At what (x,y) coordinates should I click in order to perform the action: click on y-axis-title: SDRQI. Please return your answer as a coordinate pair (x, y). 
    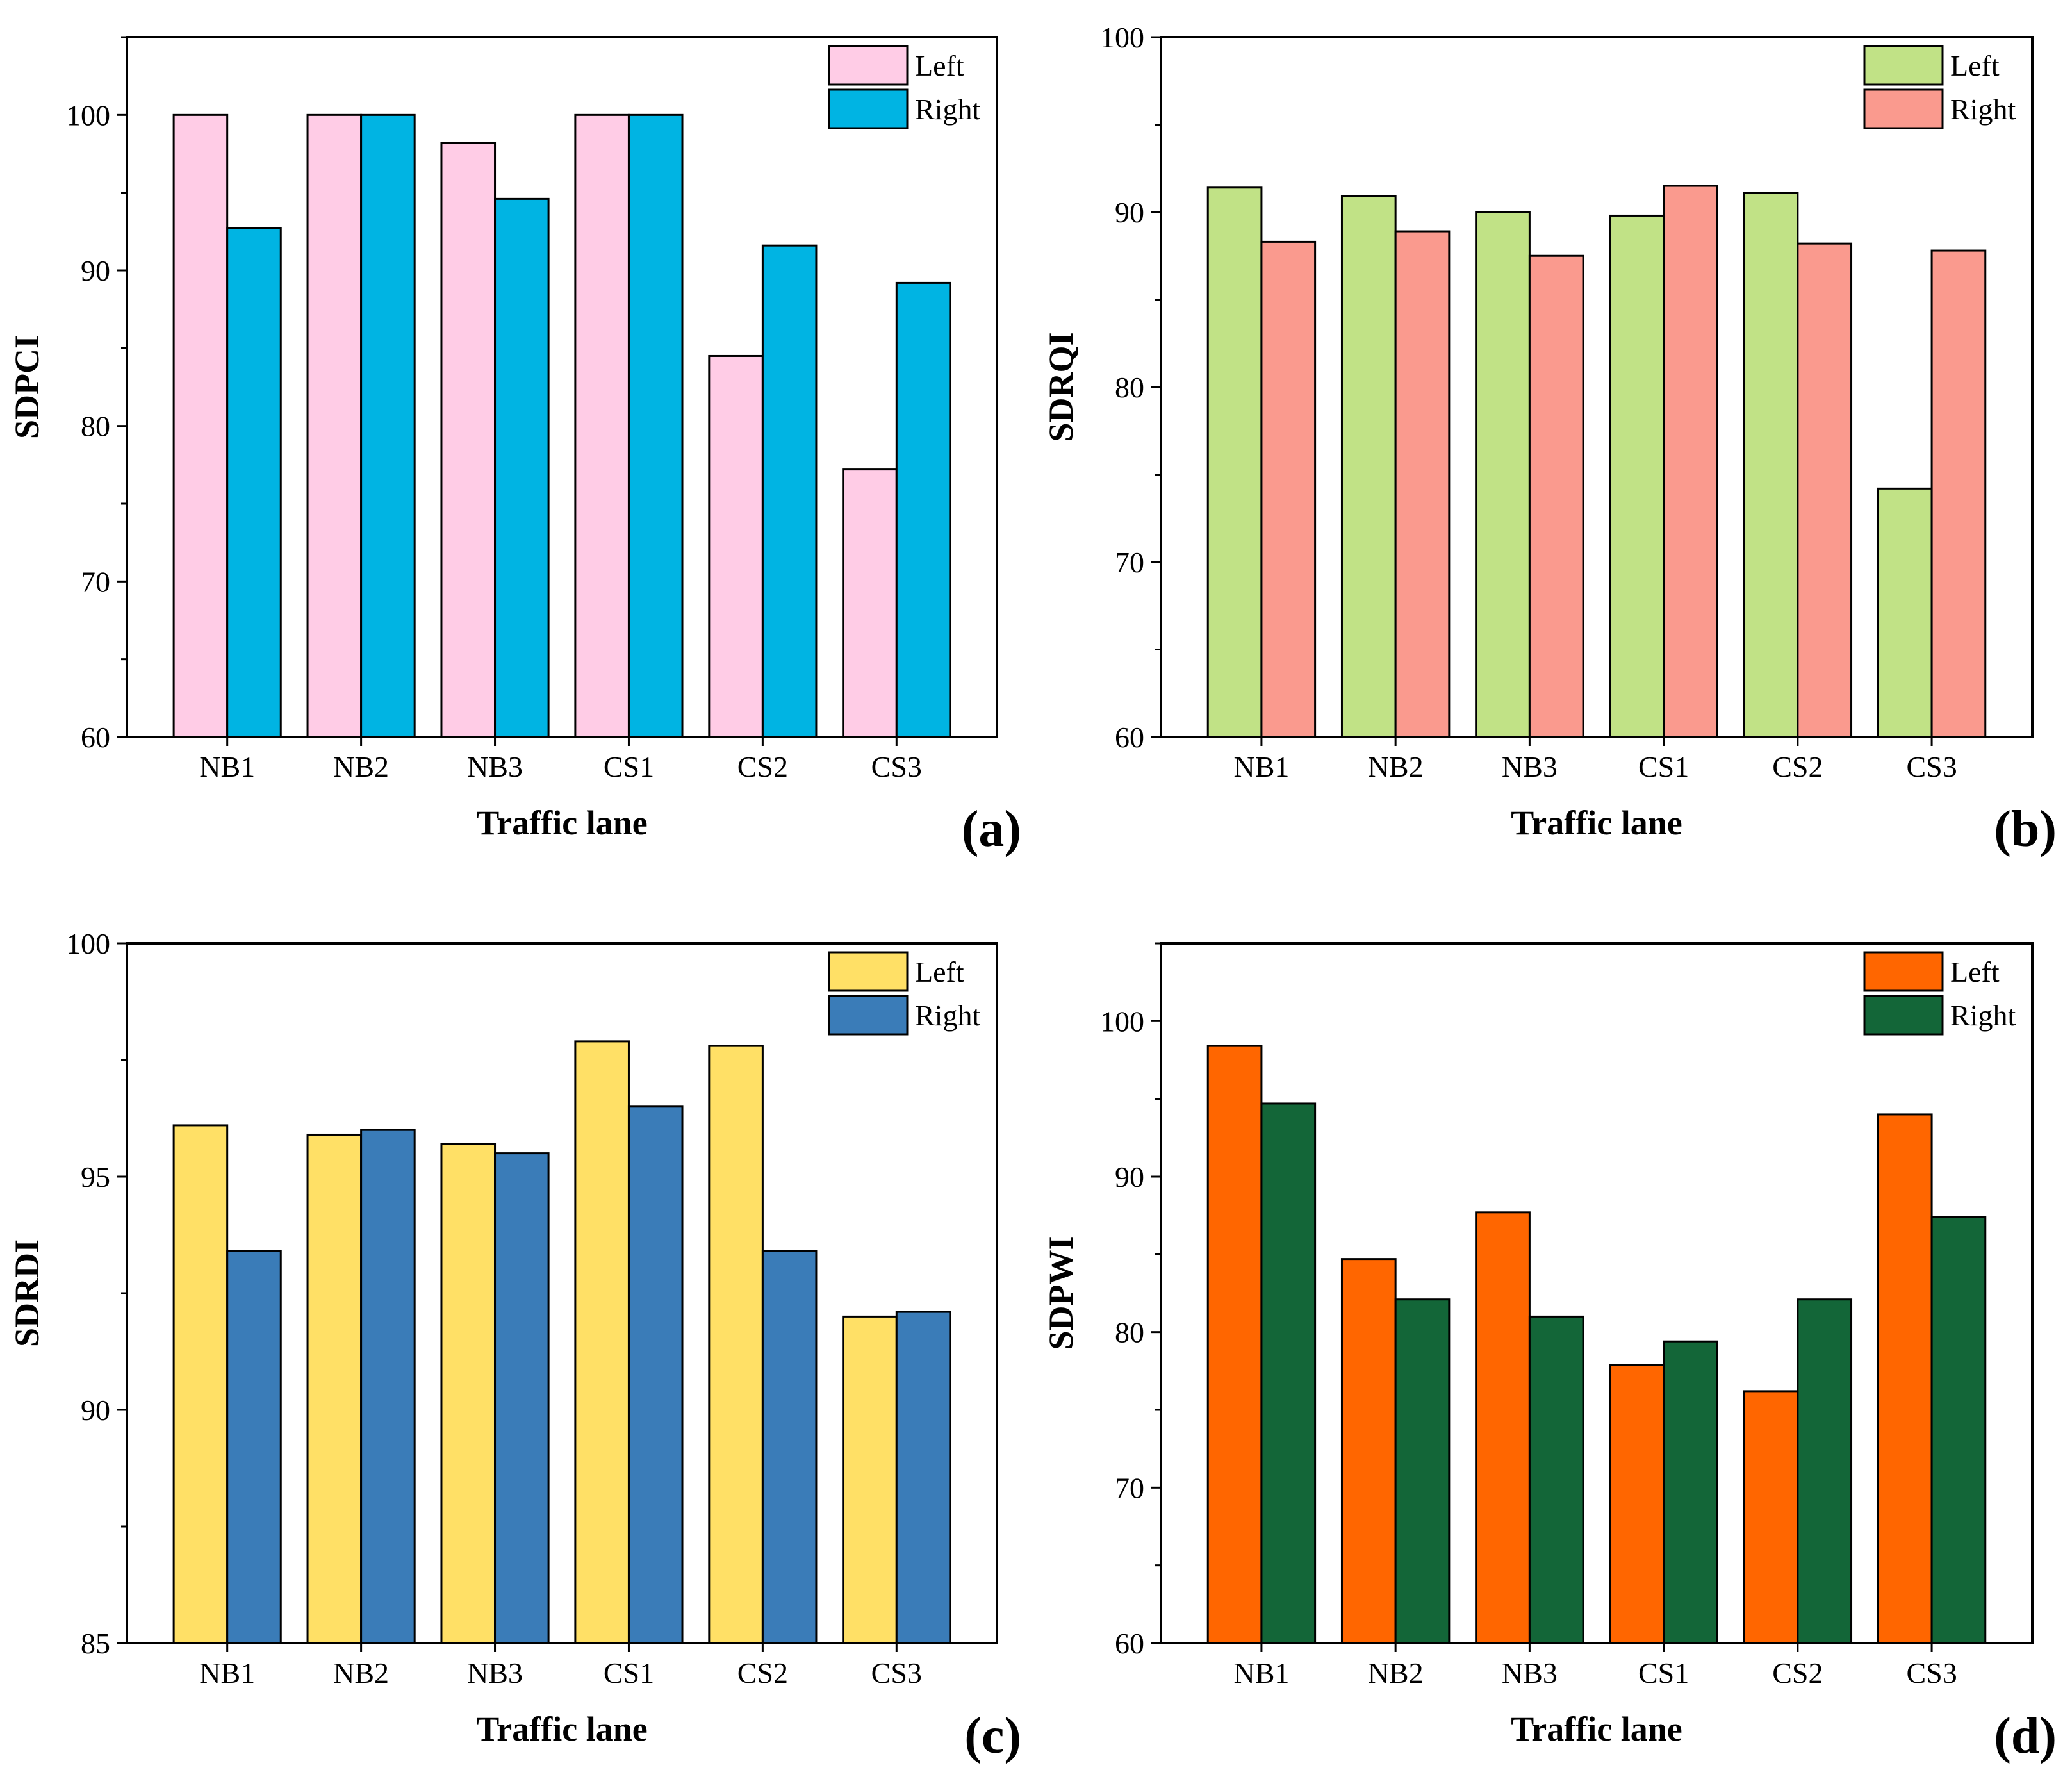
    Looking at the image, I should click on (1061, 387).